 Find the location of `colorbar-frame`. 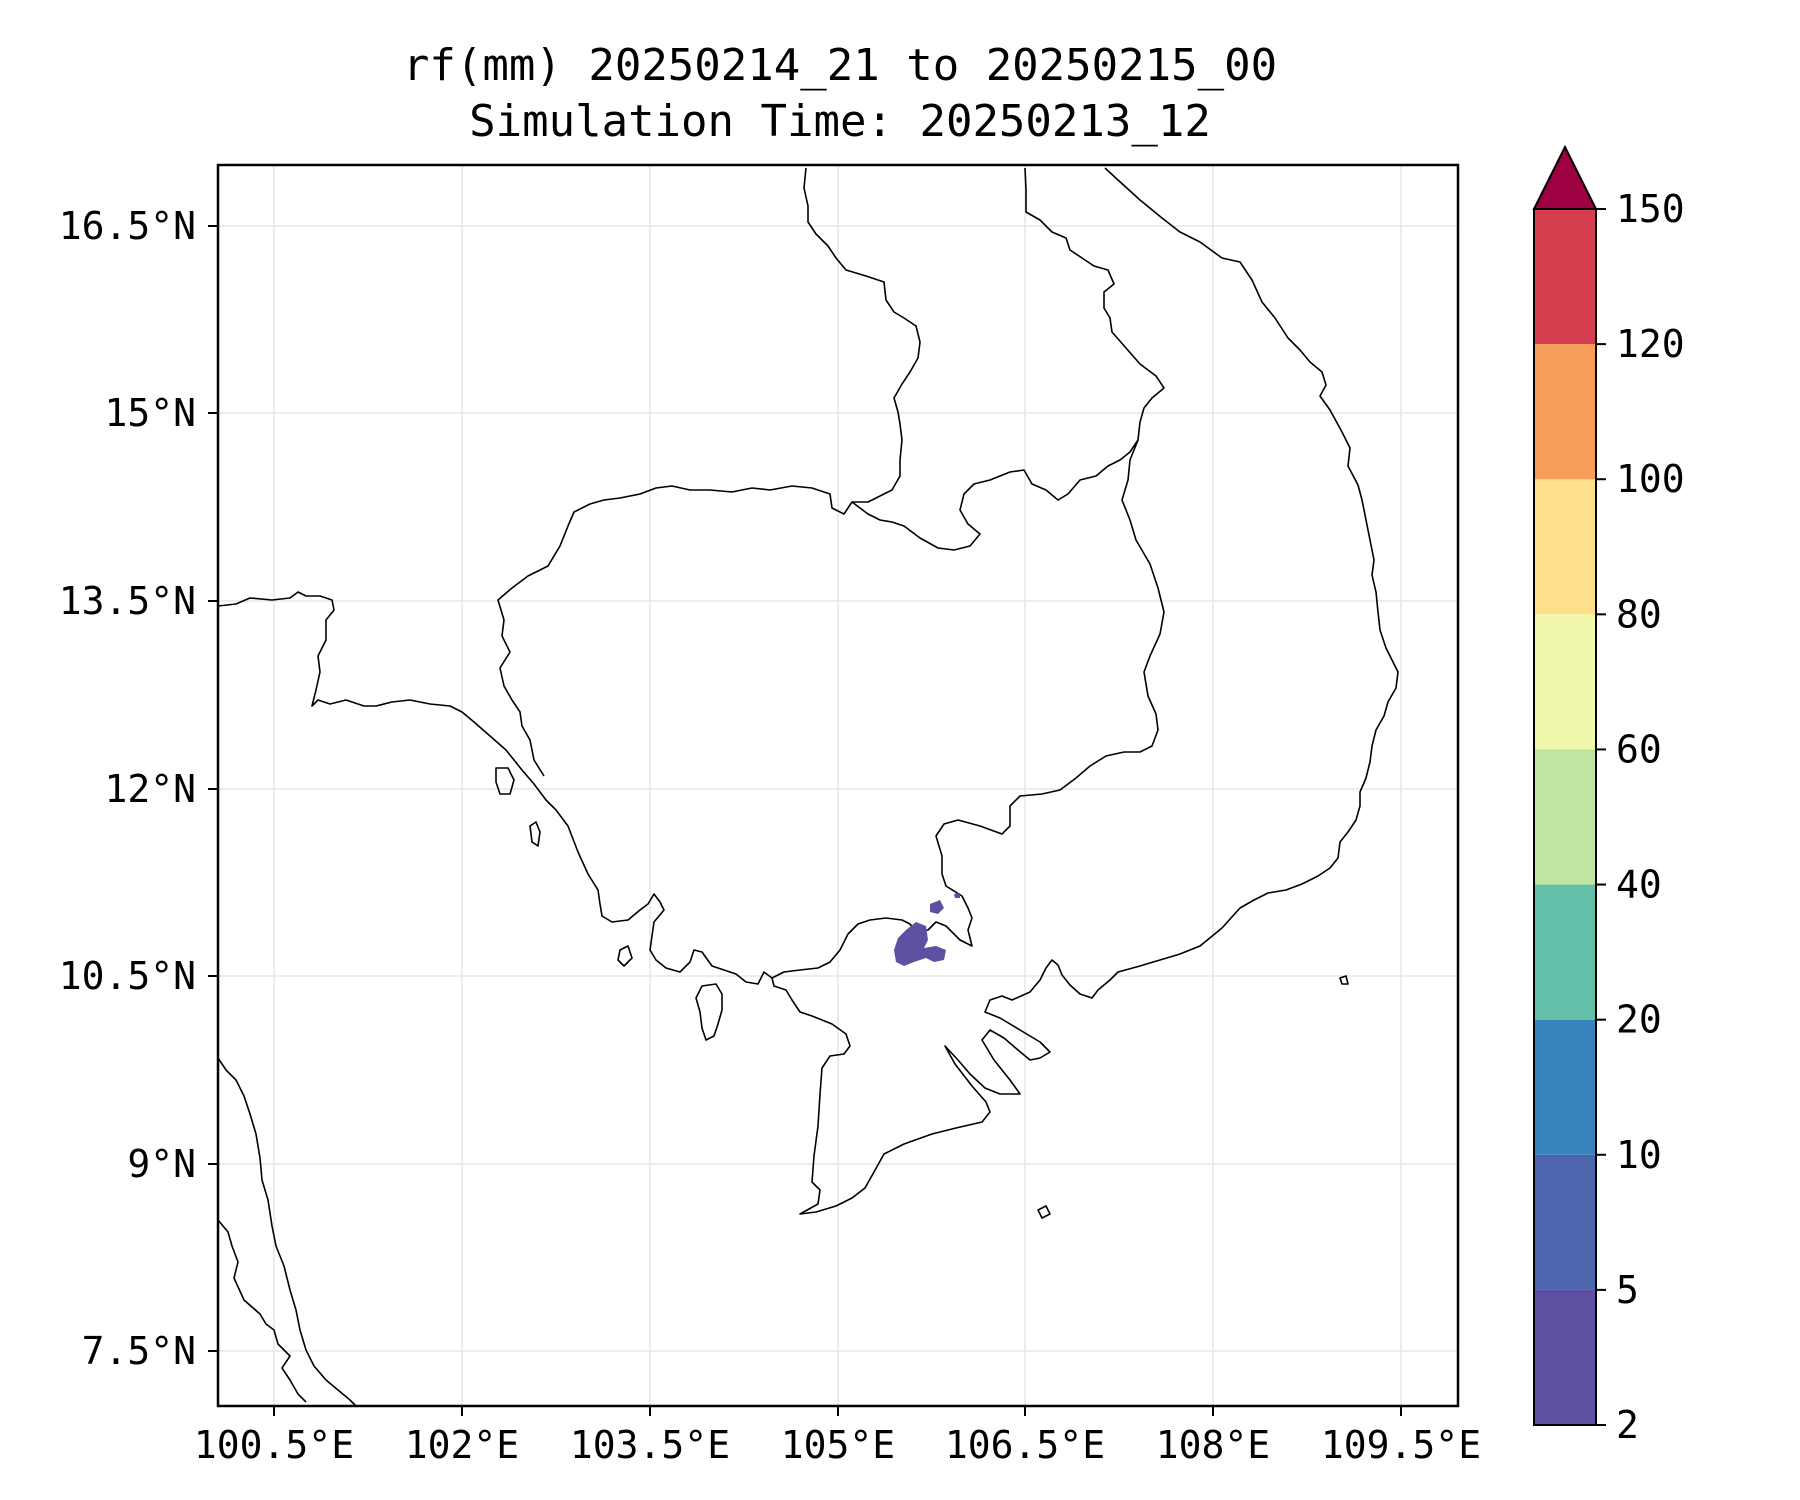

colorbar-frame is located at coordinates (1565, 817).